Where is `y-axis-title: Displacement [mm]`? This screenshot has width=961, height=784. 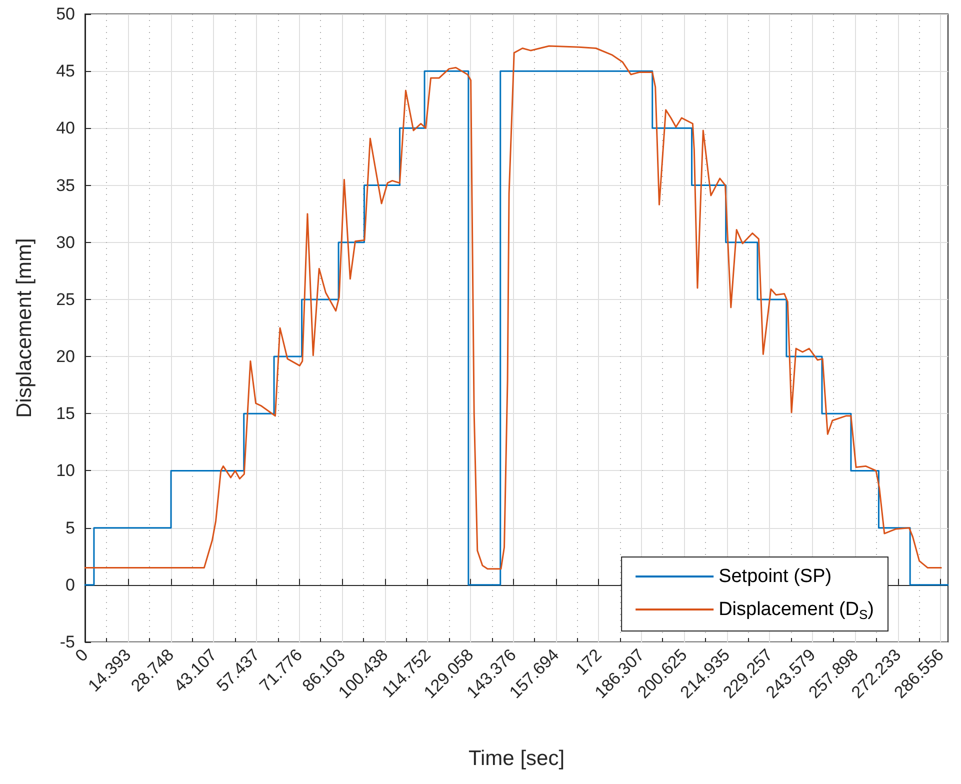
y-axis-title: Displacement [mm] is located at coordinates (24, 328).